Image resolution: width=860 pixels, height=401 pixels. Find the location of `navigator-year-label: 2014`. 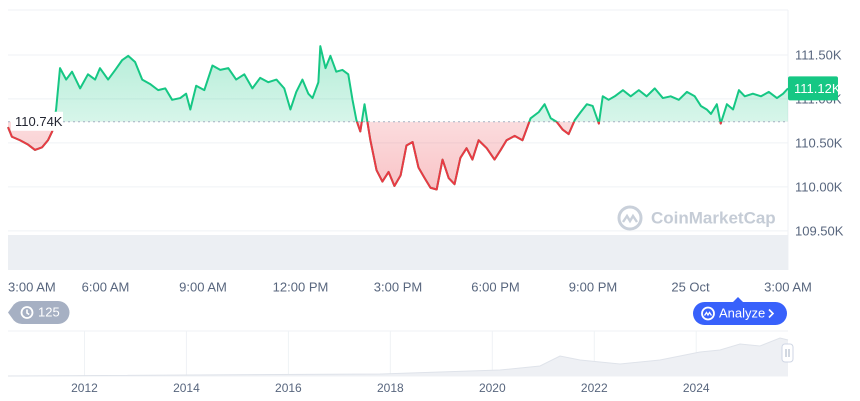

navigator-year-label: 2014 is located at coordinates (186, 388).